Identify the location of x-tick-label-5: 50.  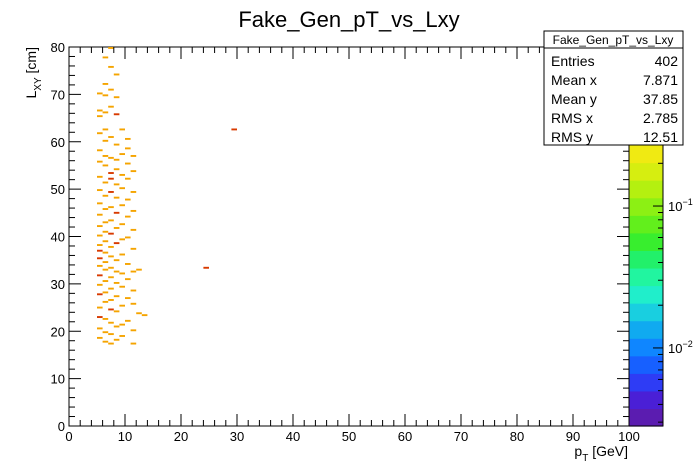
(349, 436).